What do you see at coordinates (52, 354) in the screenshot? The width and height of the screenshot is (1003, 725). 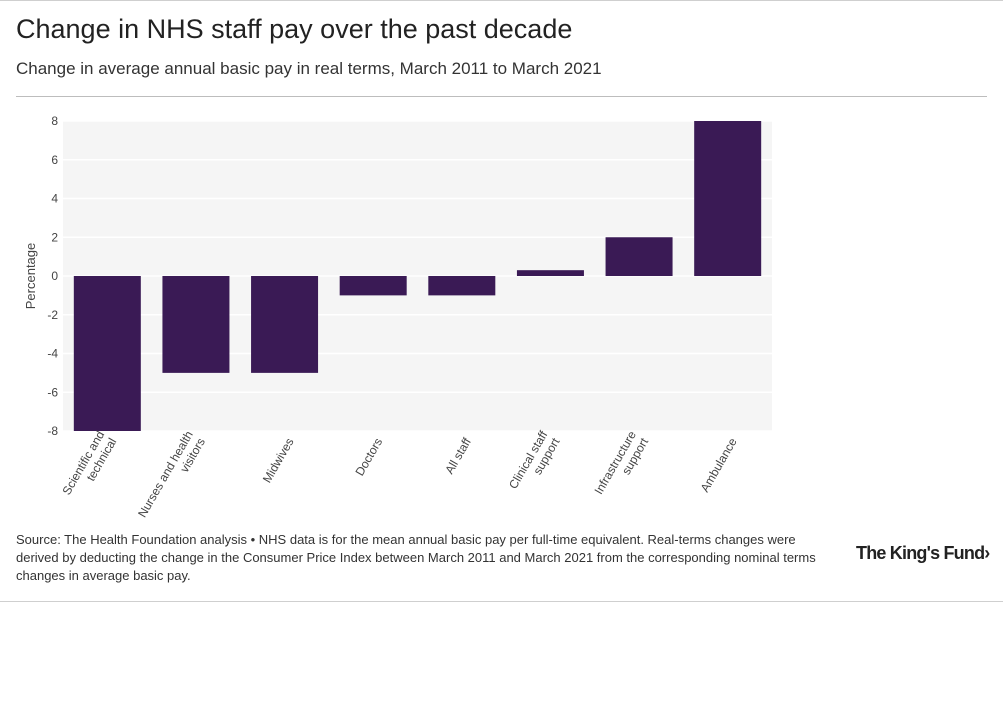 I see `y-tick-label: -4` at bounding box center [52, 354].